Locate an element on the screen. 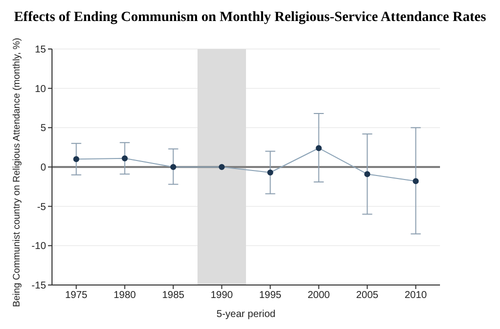 The height and width of the screenshot is (329, 500). x-tick-label: 2000 is located at coordinates (319, 296).